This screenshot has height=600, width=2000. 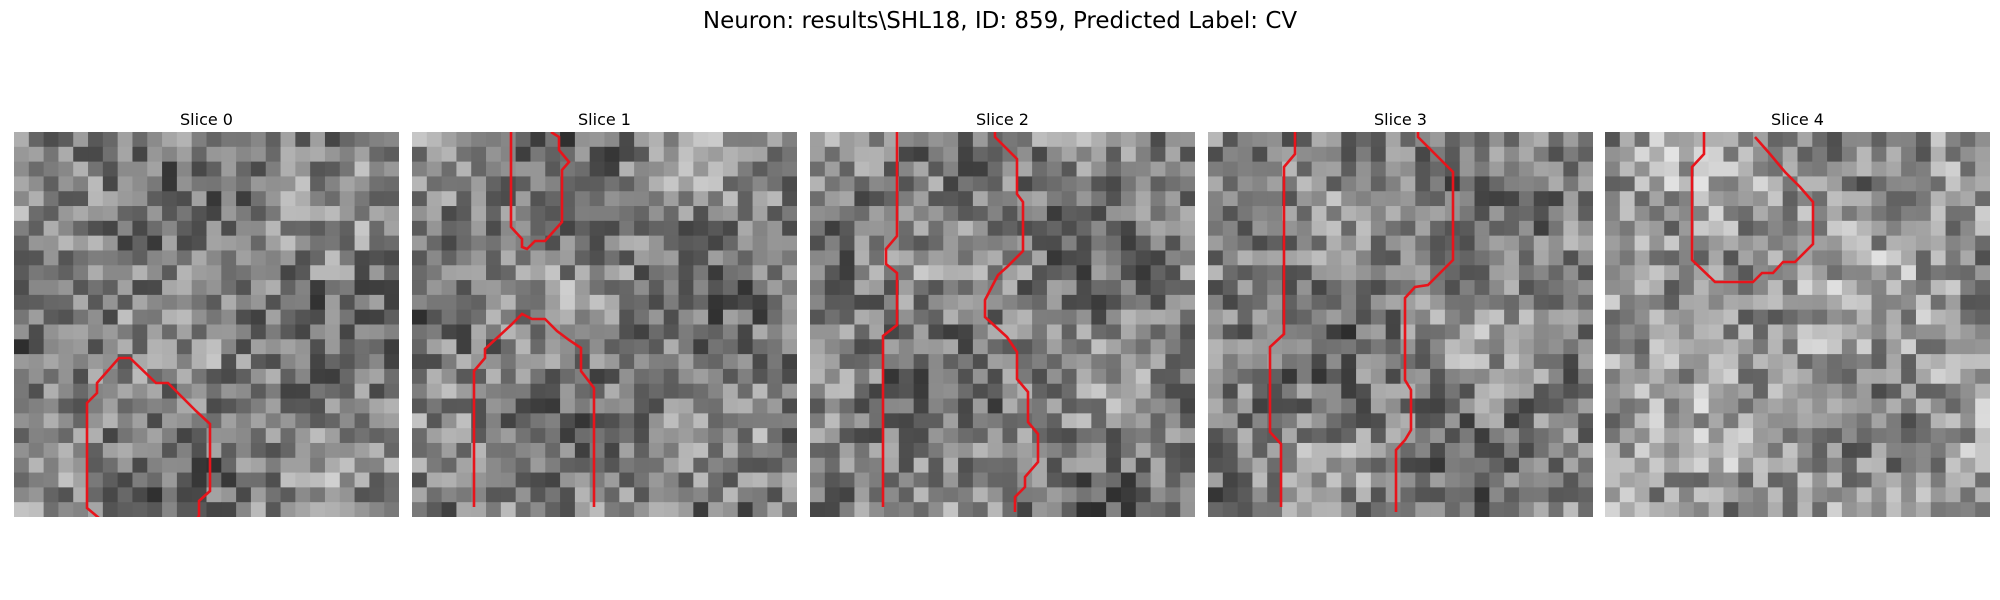 What do you see at coordinates (1002, 324) in the screenshot?
I see `pixel-grid` at bounding box center [1002, 324].